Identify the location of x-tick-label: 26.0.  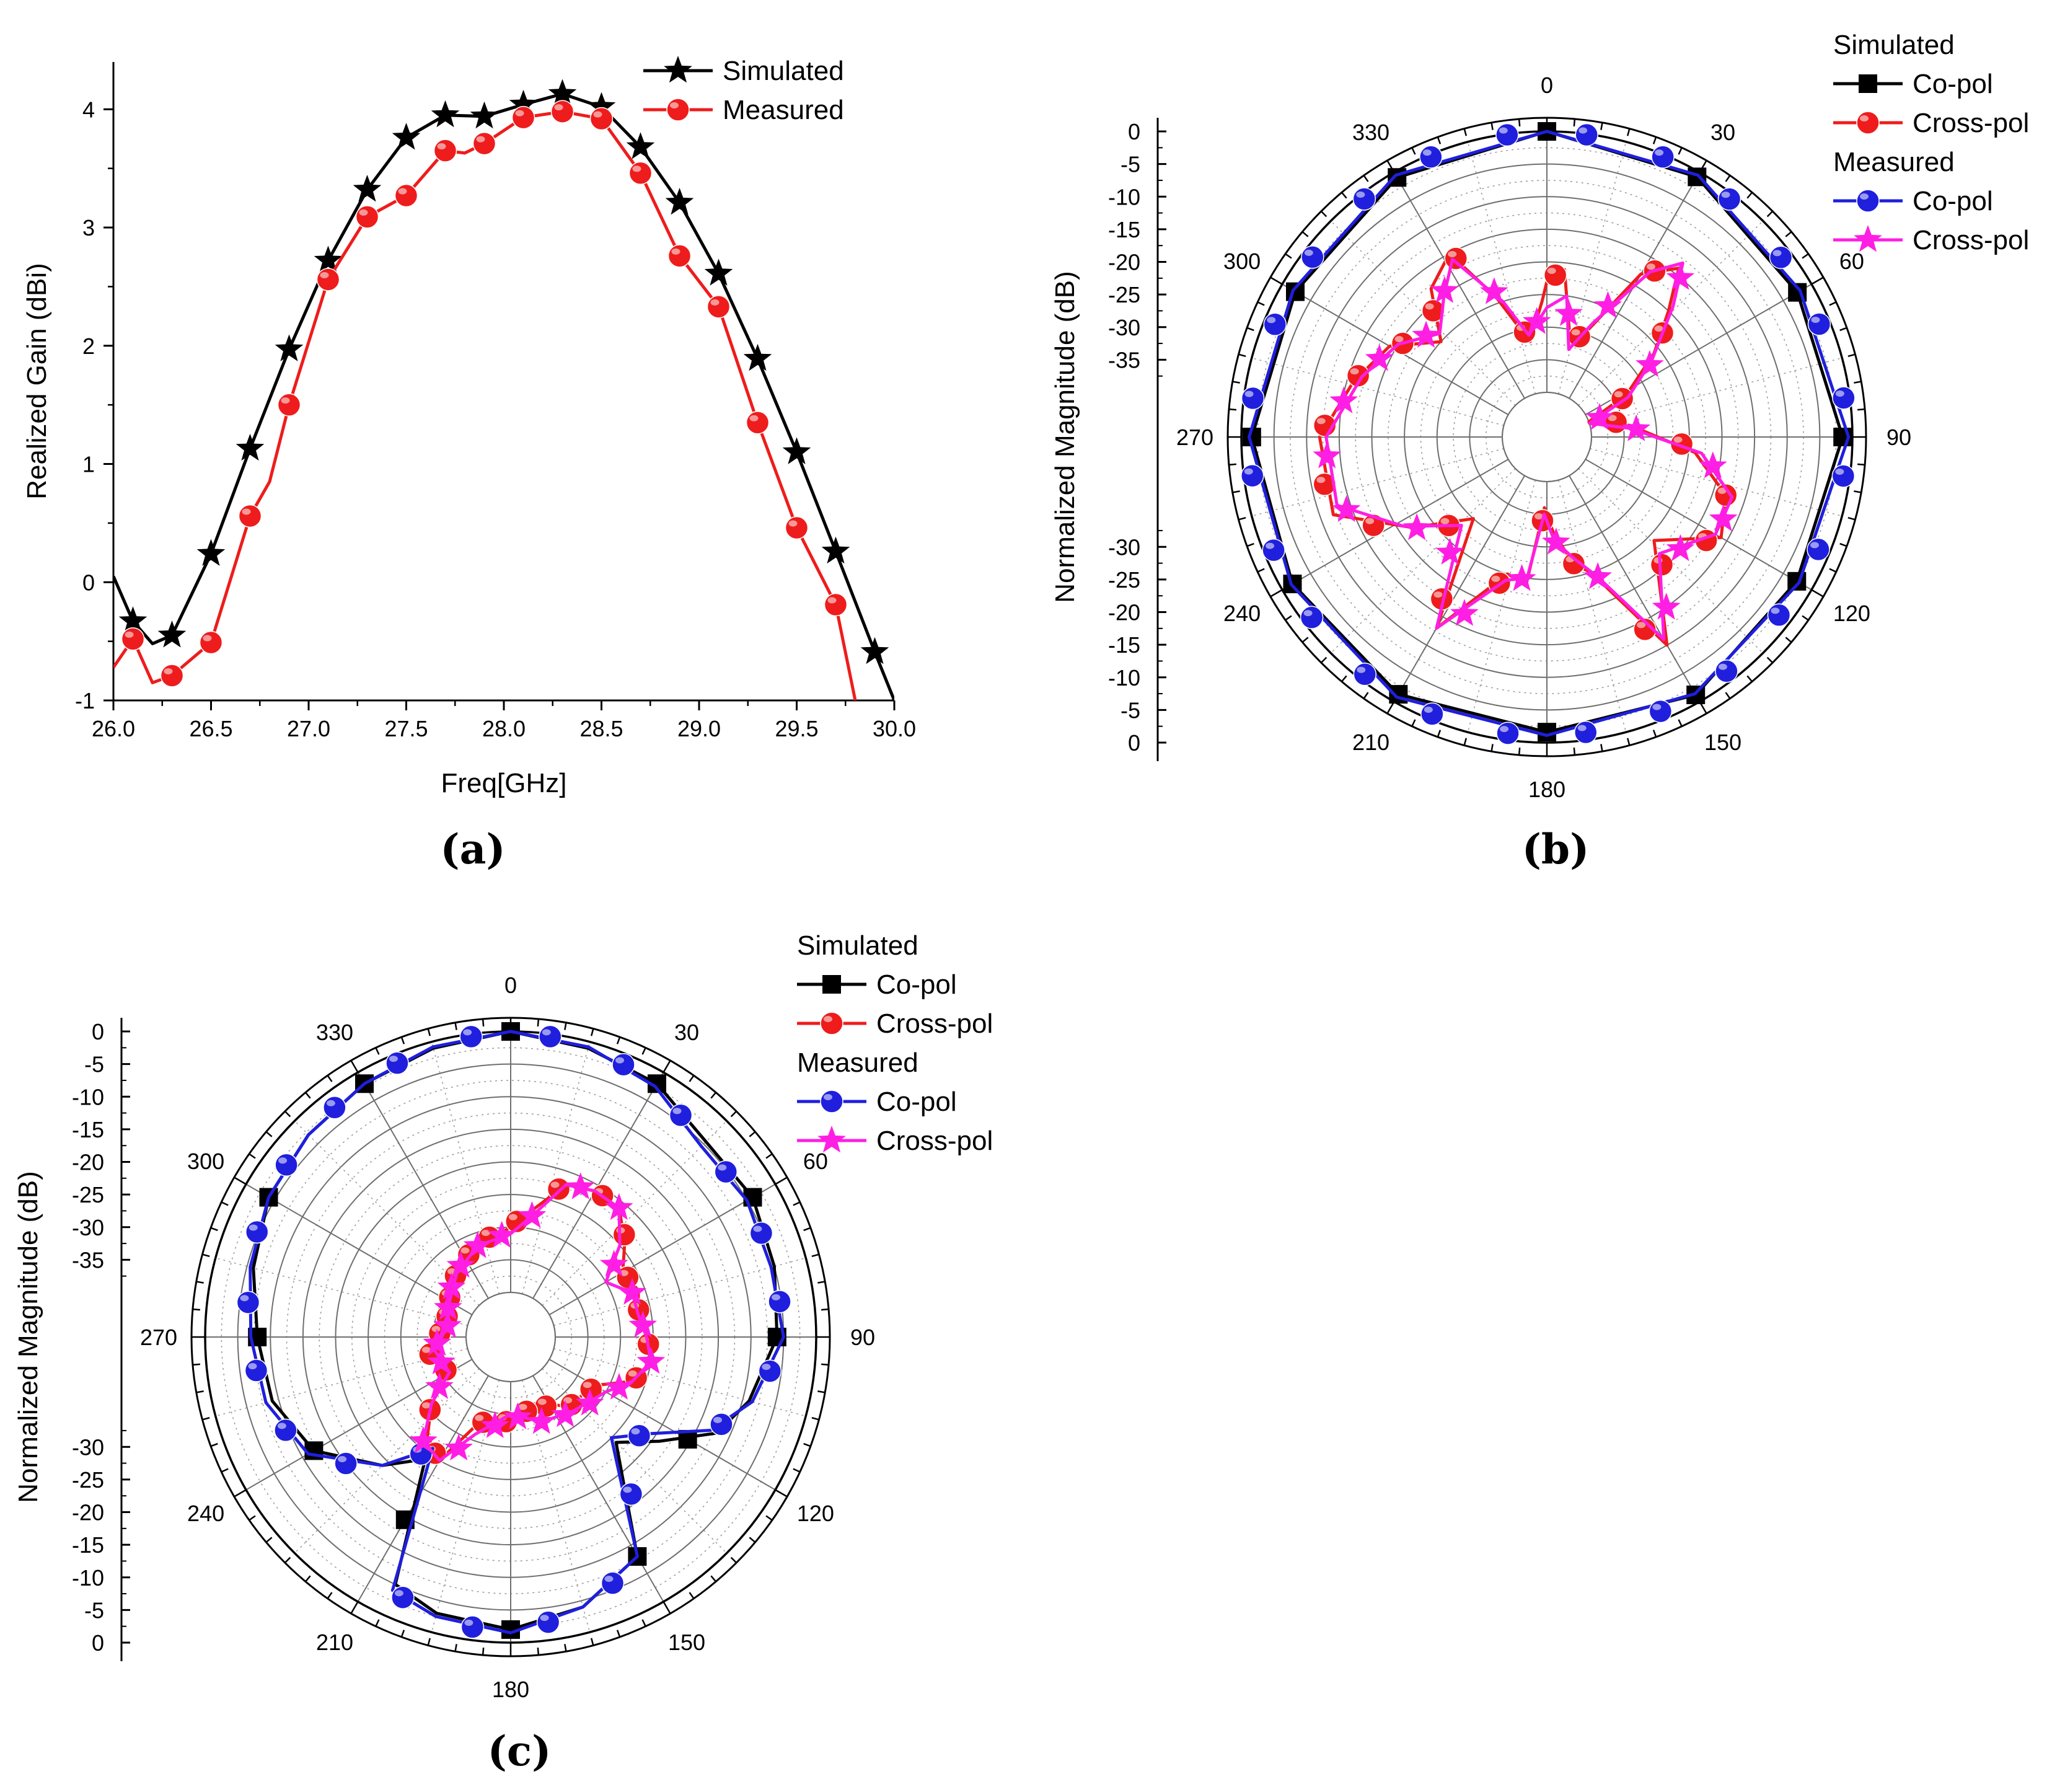
(113, 728).